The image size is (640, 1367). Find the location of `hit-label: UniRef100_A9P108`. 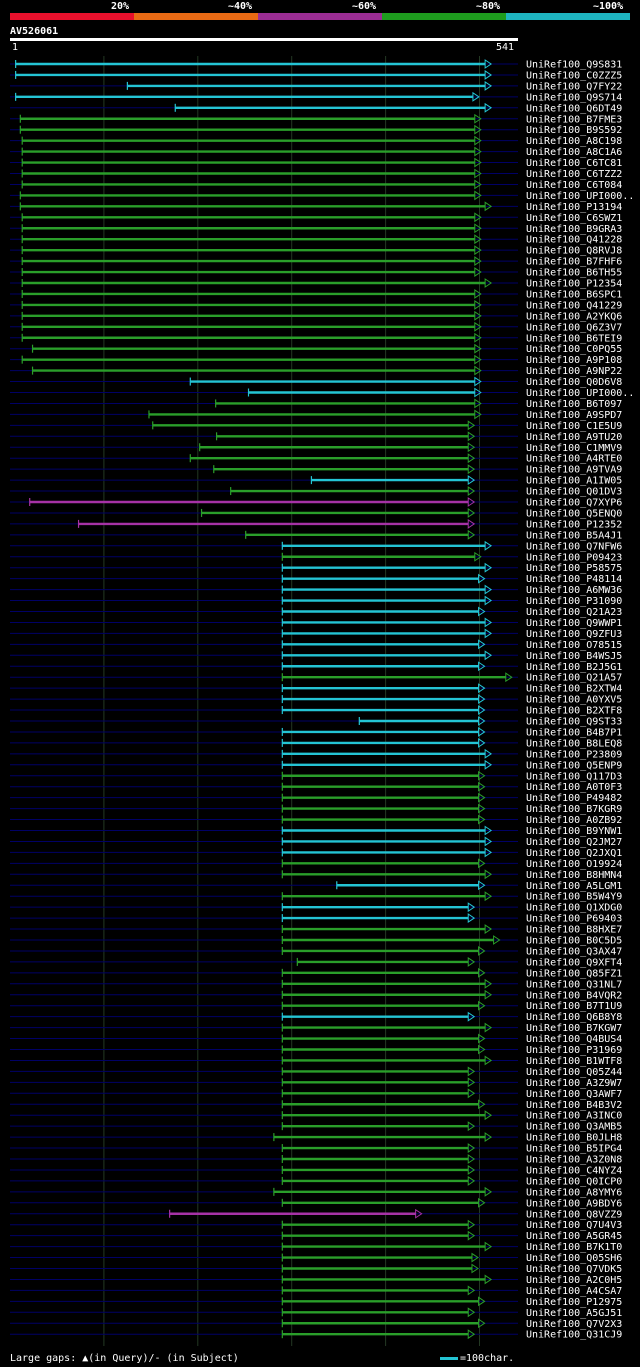

hit-label: UniRef100_A9P108 is located at coordinates (574, 360).